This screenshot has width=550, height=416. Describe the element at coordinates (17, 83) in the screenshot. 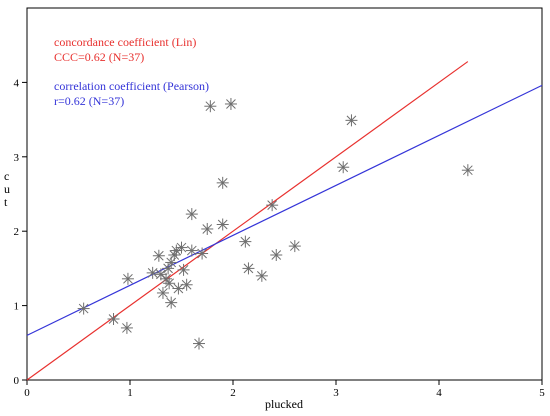

I see `y-tick-label: 4` at that location.